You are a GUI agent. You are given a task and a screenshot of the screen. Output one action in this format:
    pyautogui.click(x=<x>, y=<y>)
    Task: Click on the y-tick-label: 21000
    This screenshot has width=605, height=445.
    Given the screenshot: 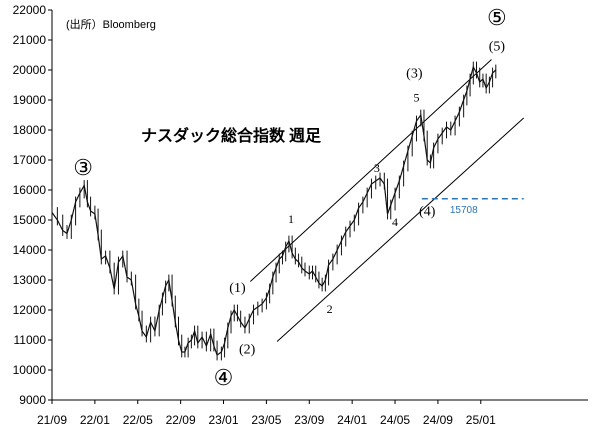 What is the action you would take?
    pyautogui.click(x=30, y=40)
    